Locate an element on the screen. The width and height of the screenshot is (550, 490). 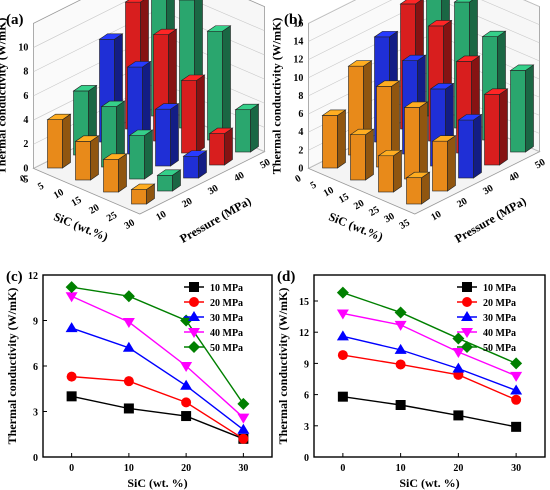
legend-entry: 40 MPa is located at coordinates (213, 333).